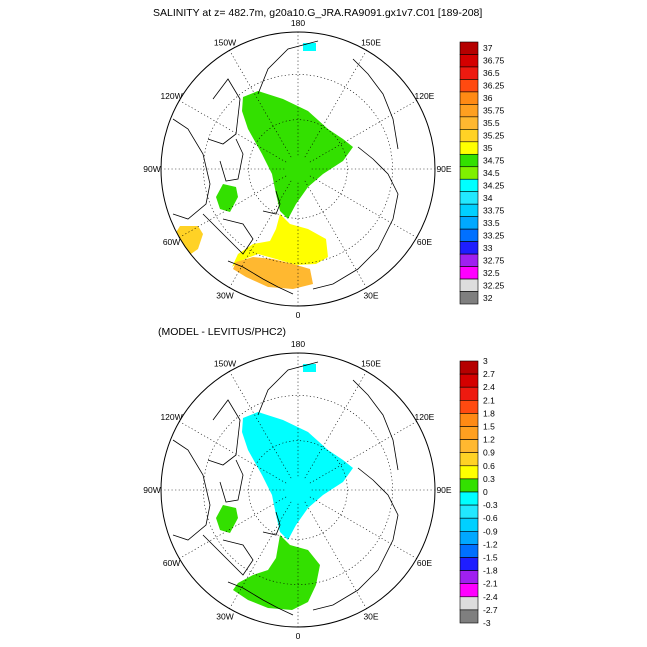  Describe the element at coordinates (487, 623) in the screenshot. I see `colorbar-label: -3` at that location.